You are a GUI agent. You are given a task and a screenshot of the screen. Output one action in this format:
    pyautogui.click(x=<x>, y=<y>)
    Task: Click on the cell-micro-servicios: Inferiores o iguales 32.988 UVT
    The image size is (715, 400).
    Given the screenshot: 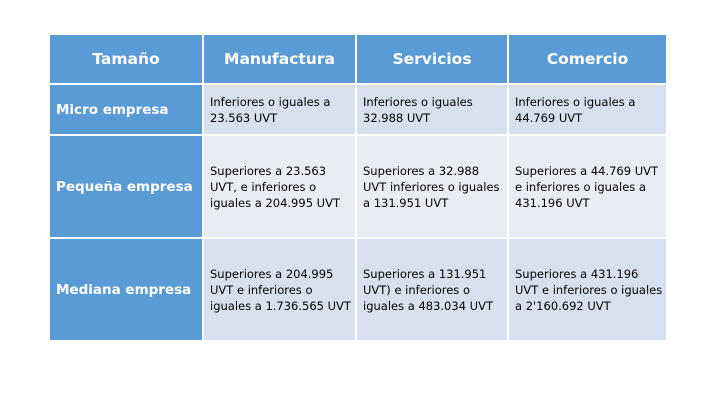 What is the action you would take?
    pyautogui.click(x=432, y=109)
    